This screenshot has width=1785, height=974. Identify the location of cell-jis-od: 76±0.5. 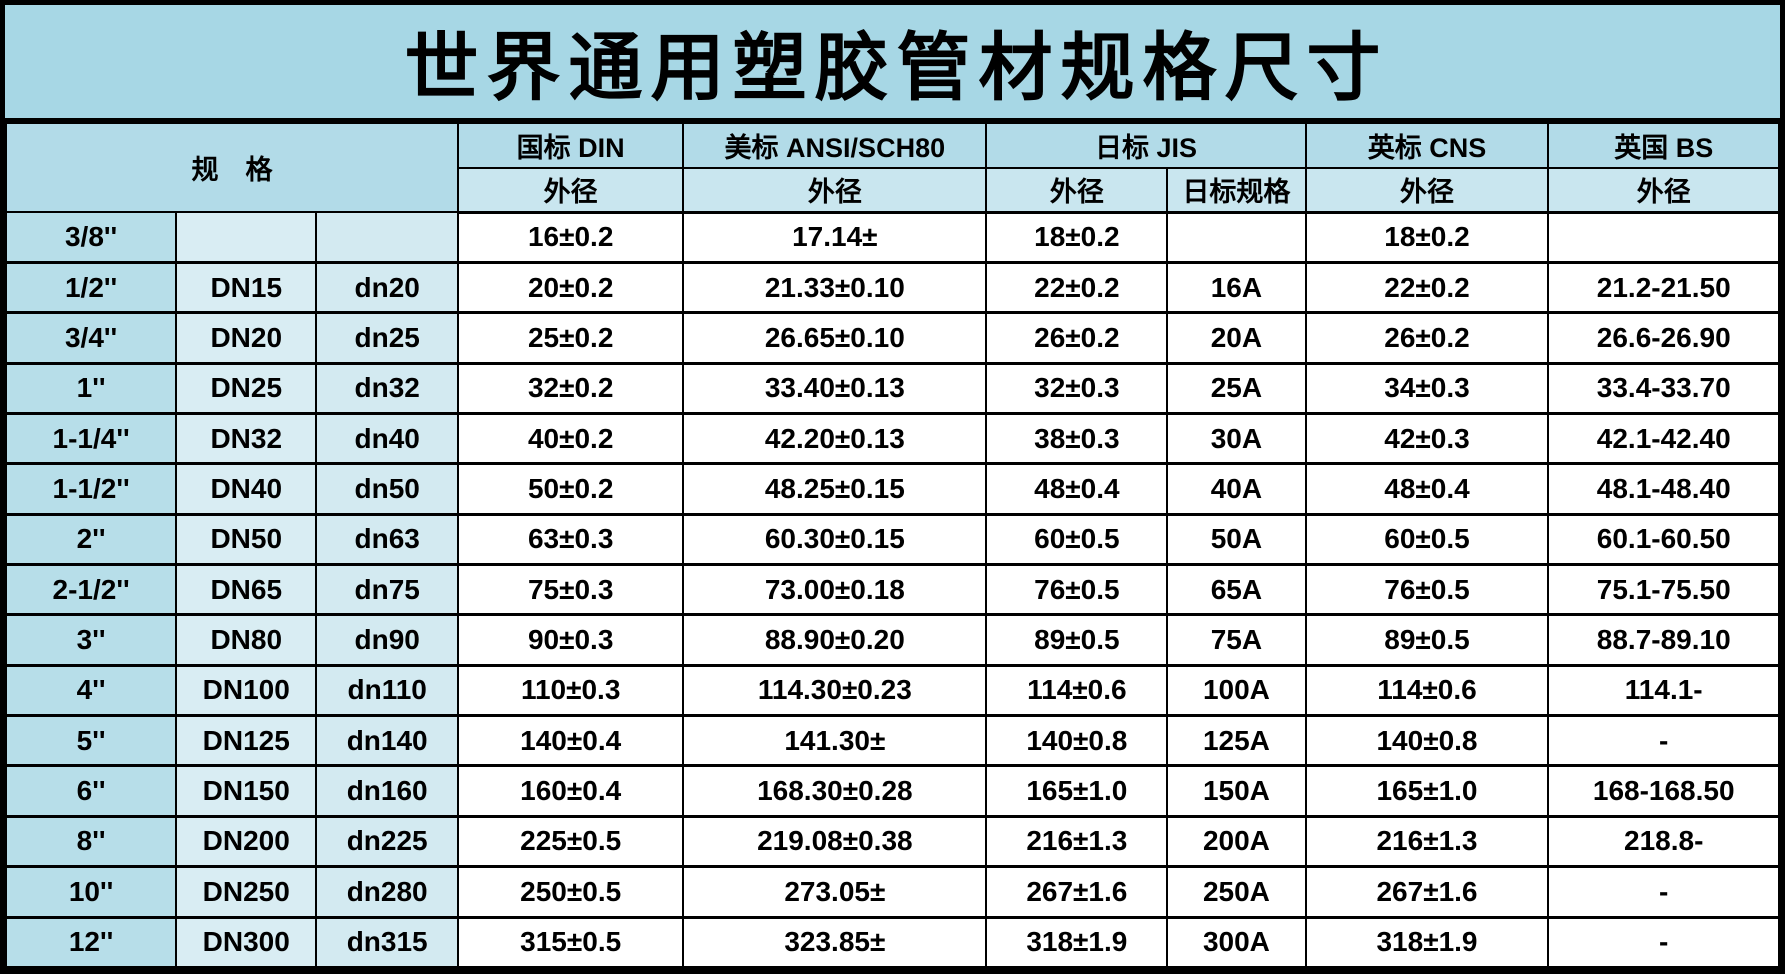
(1077, 589).